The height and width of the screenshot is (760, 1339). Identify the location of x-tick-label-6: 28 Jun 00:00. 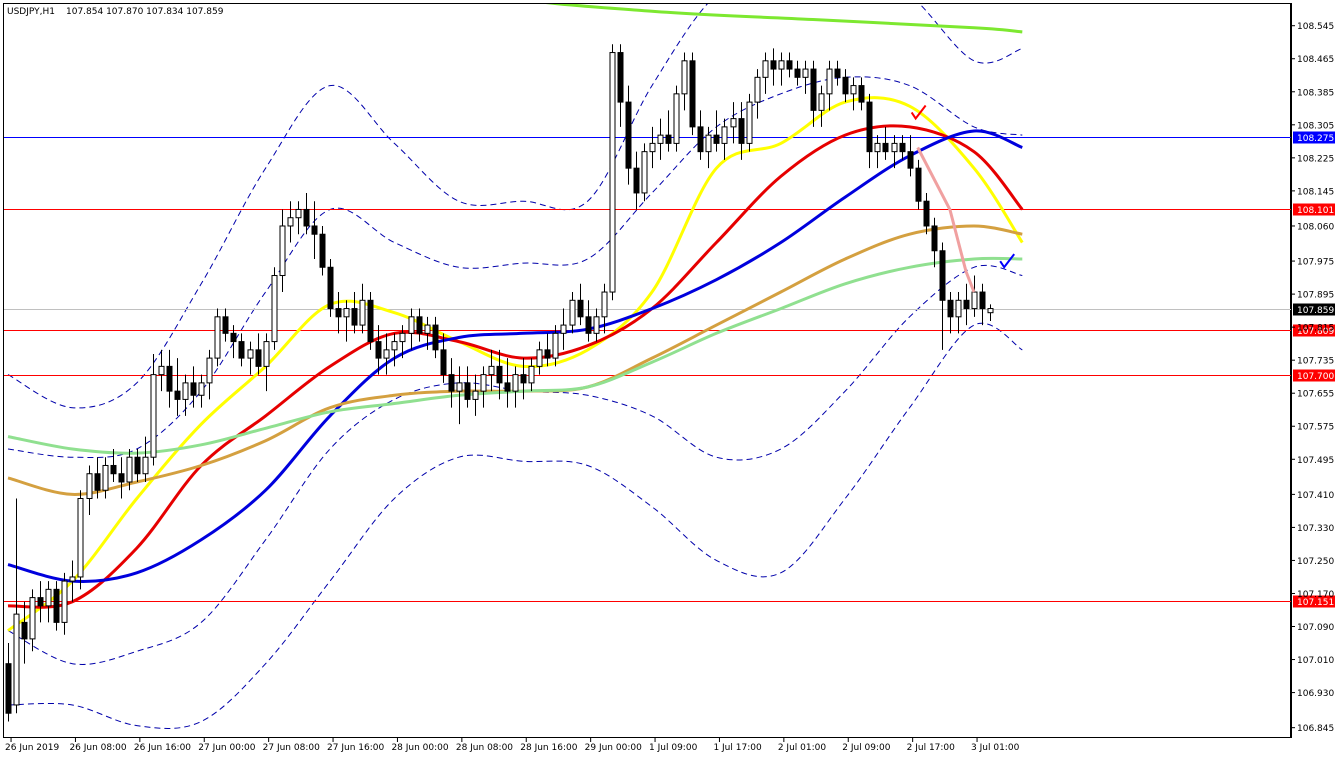
(419, 748).